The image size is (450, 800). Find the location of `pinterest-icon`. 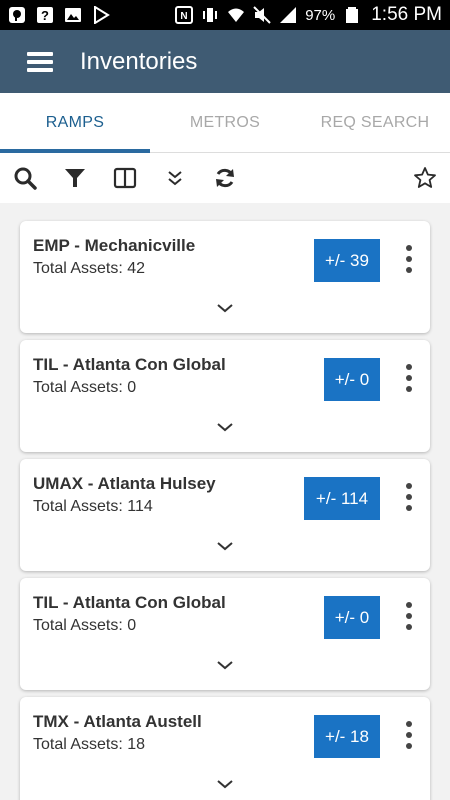

pinterest-icon is located at coordinates (17, 15).